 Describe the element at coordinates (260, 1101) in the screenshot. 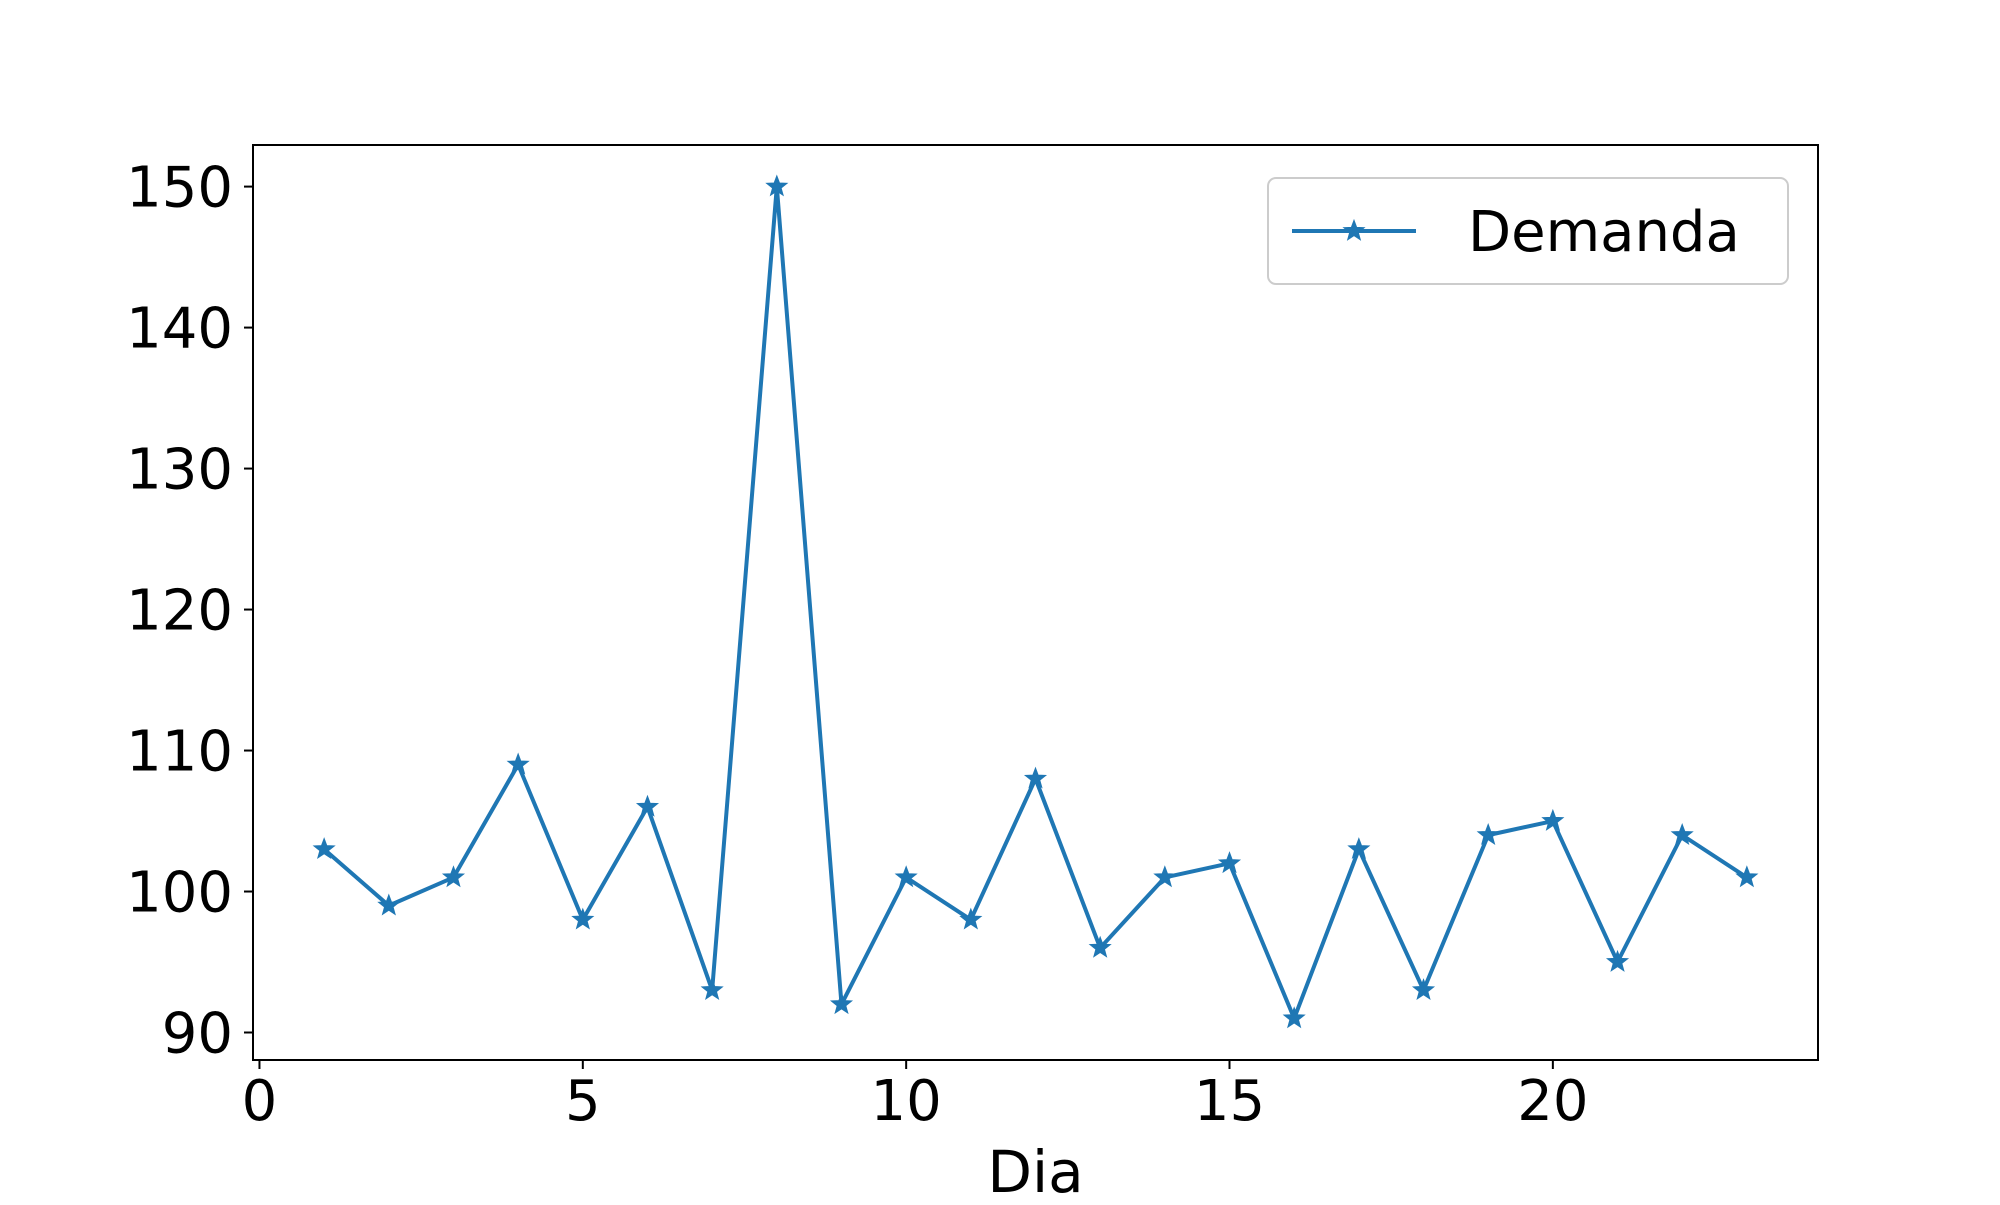

I see `x-tick-label: 0` at that location.